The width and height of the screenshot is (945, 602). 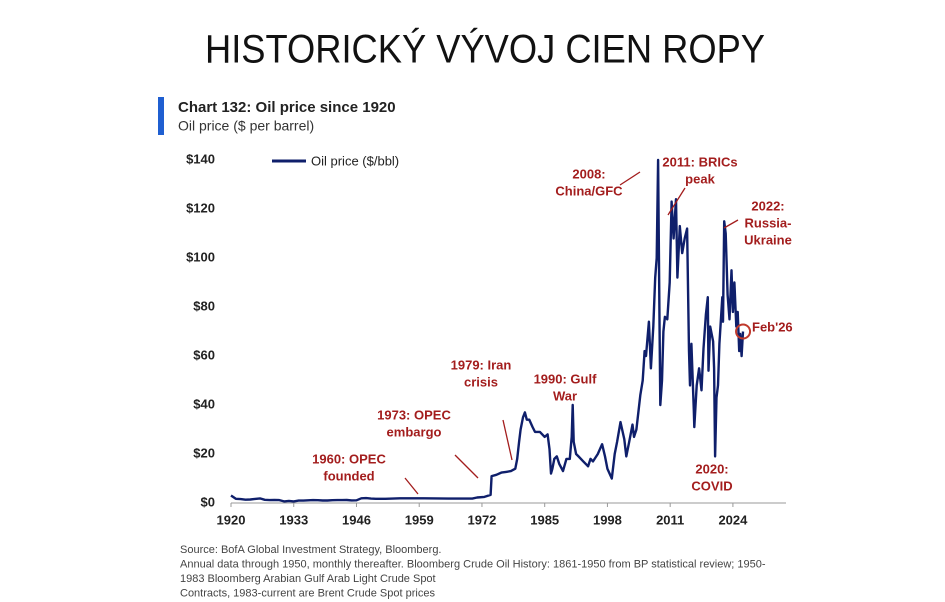 What do you see at coordinates (670, 519) in the screenshot?
I see `x-tick-label: 2011` at bounding box center [670, 519].